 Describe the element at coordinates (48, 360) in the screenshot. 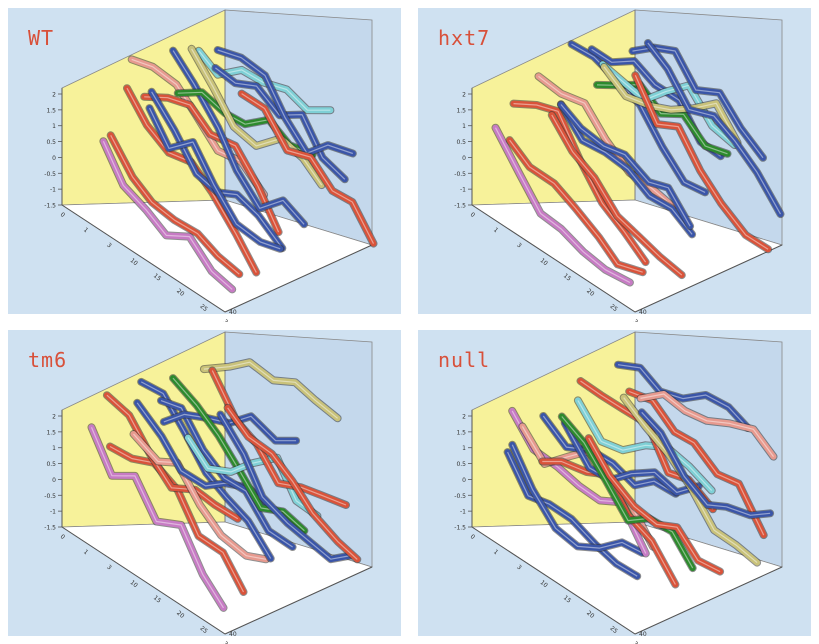

I see `panel-title-tm6: tm6` at that location.